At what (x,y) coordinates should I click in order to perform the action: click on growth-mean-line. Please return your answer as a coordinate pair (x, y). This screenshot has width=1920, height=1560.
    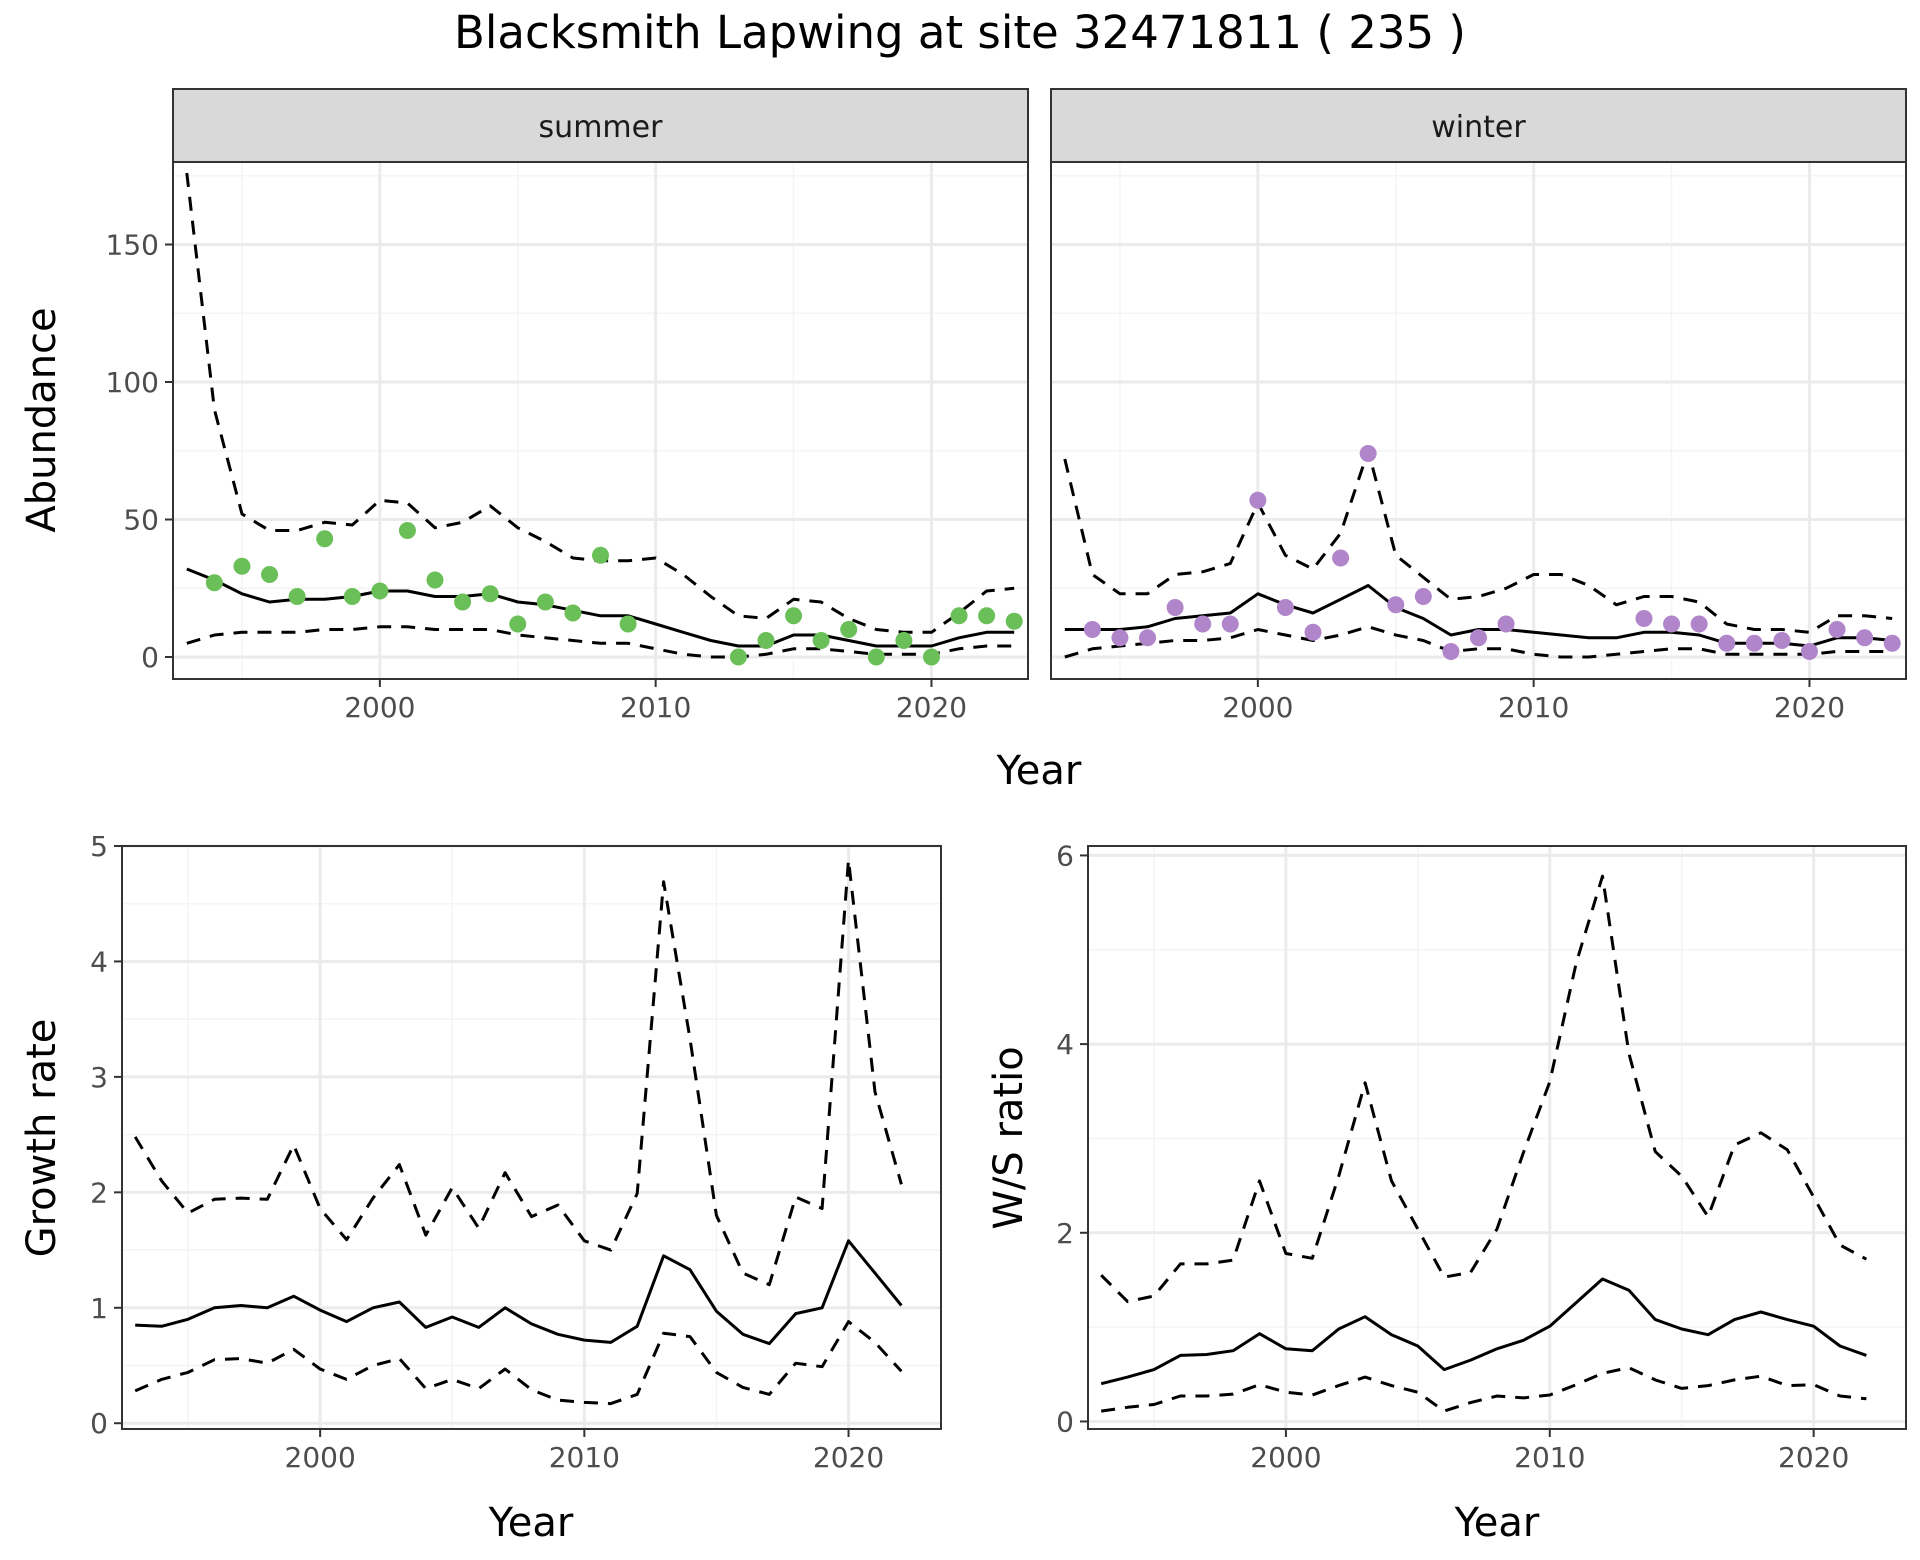
    Looking at the image, I should click on (519, 1292).